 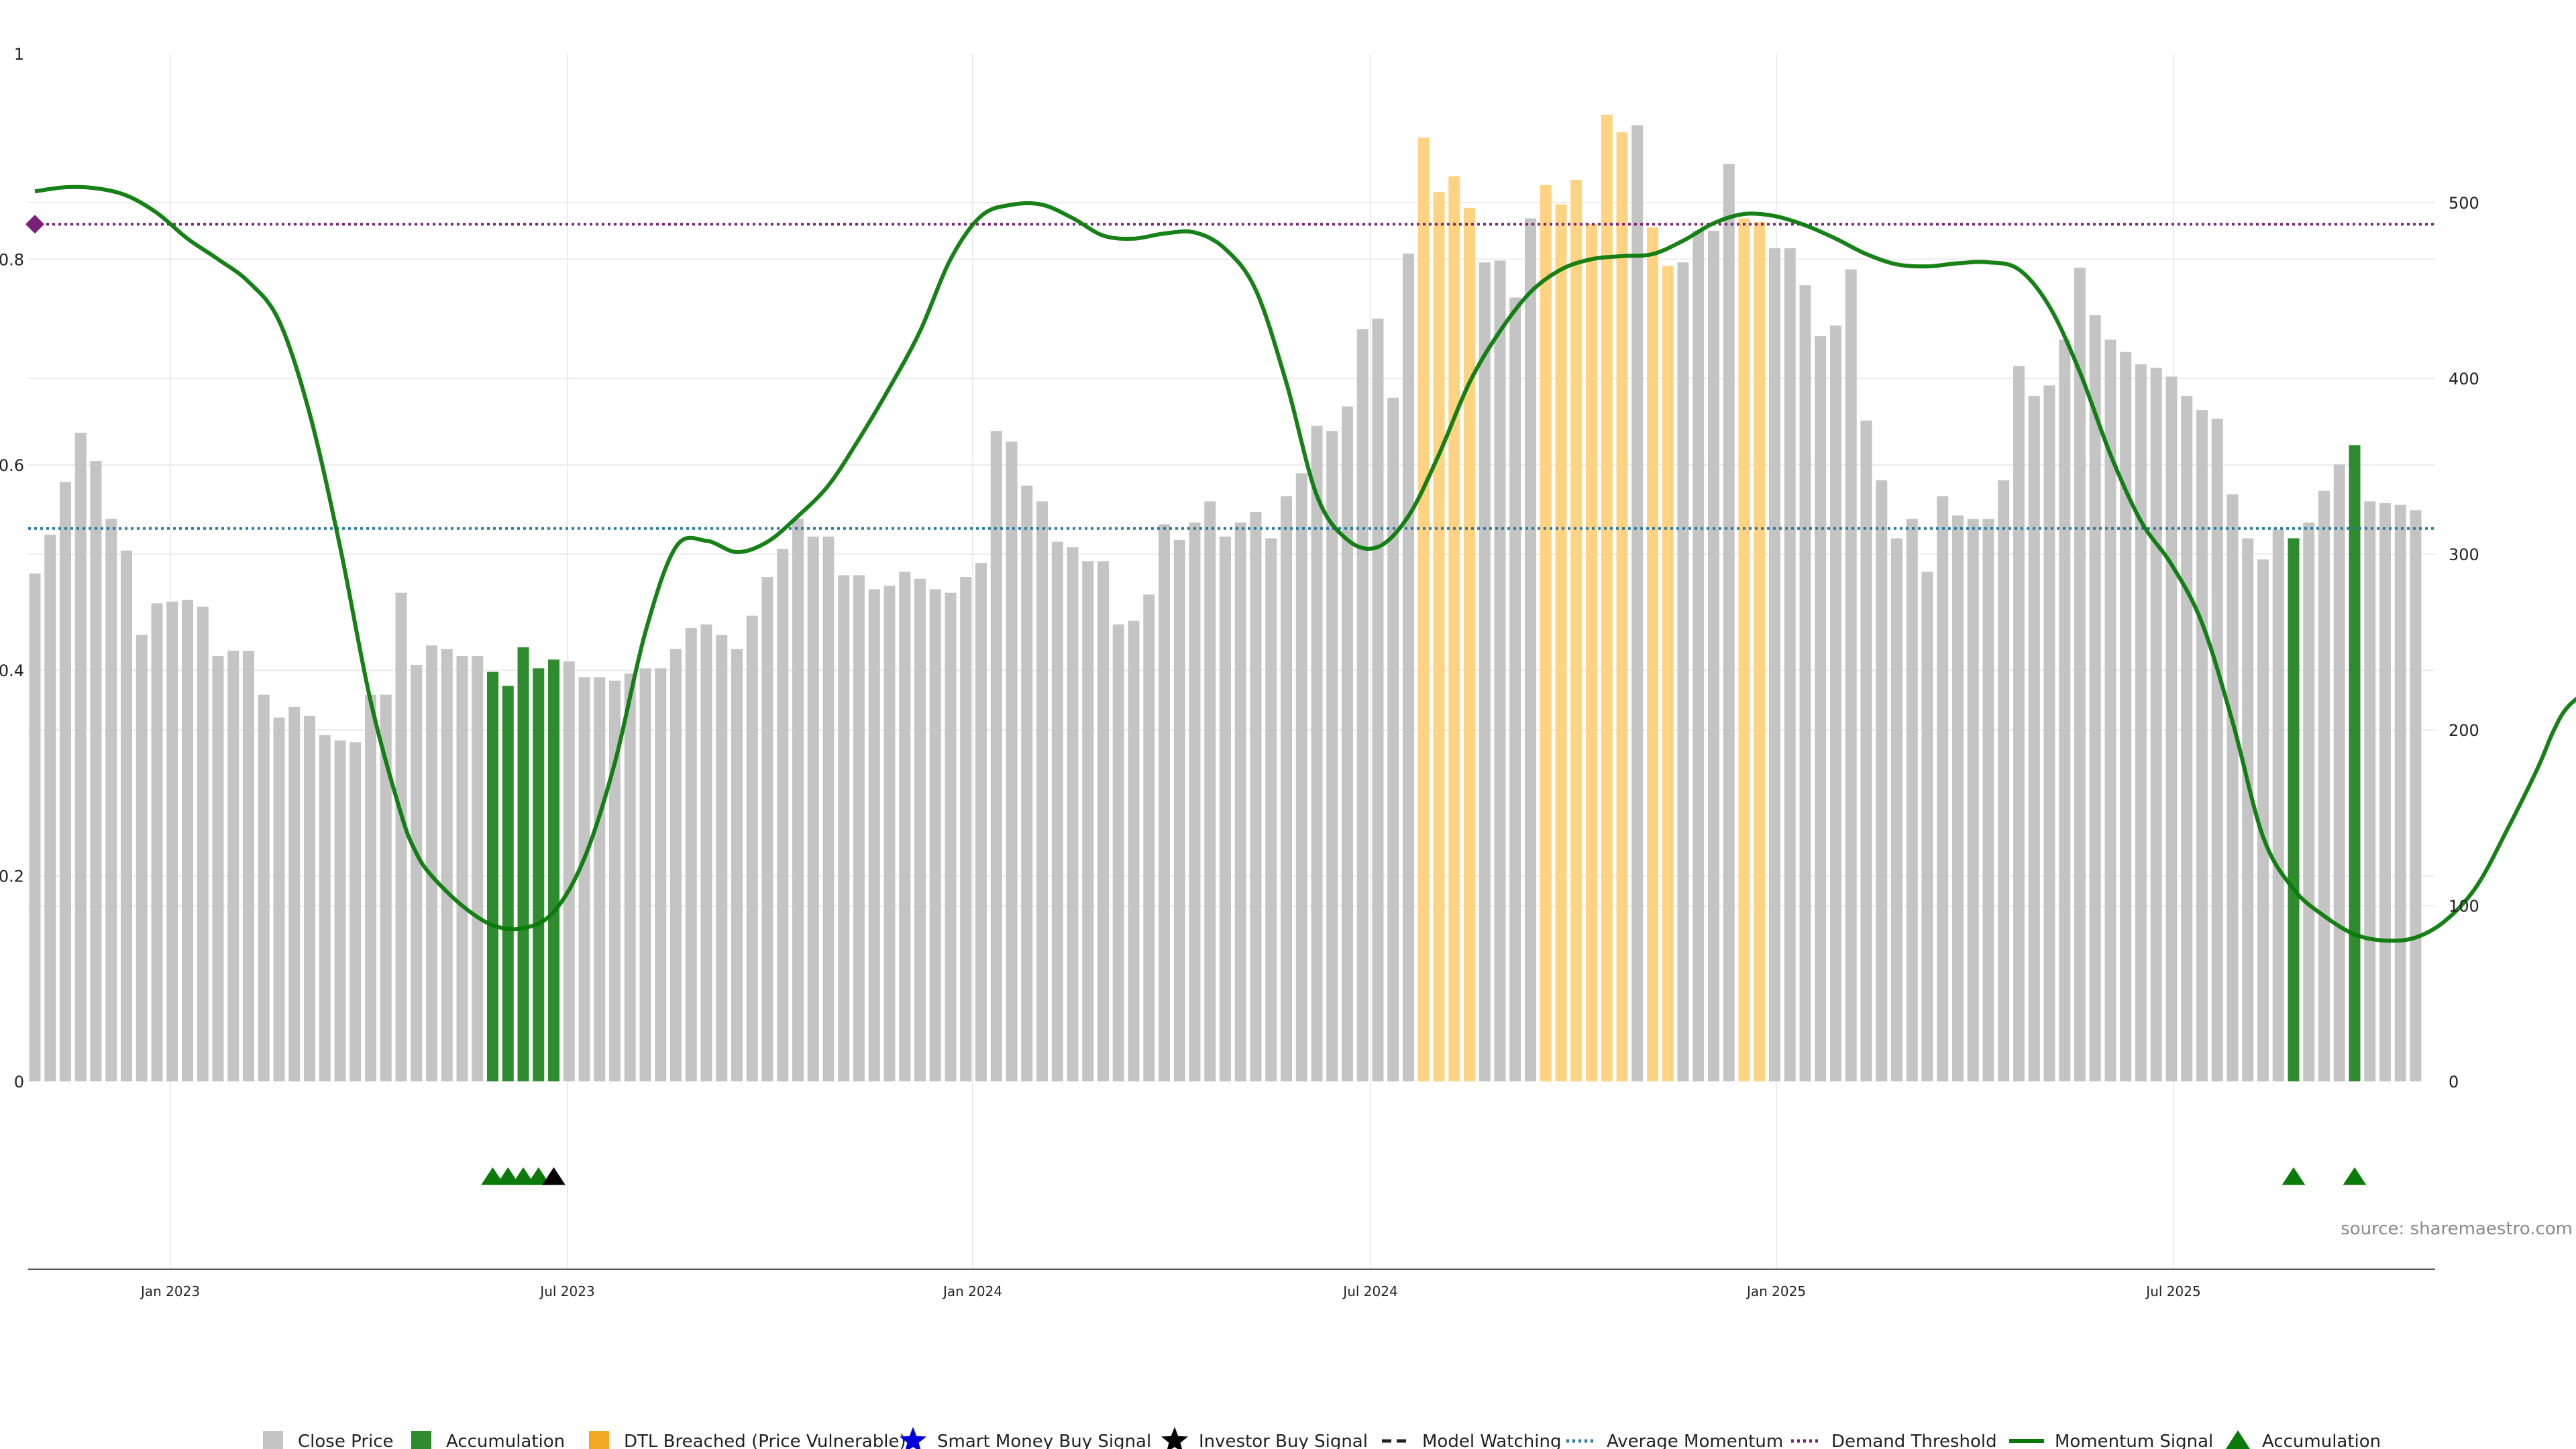 I want to click on x-tick-label: Jan 2024, so click(x=972, y=1291).